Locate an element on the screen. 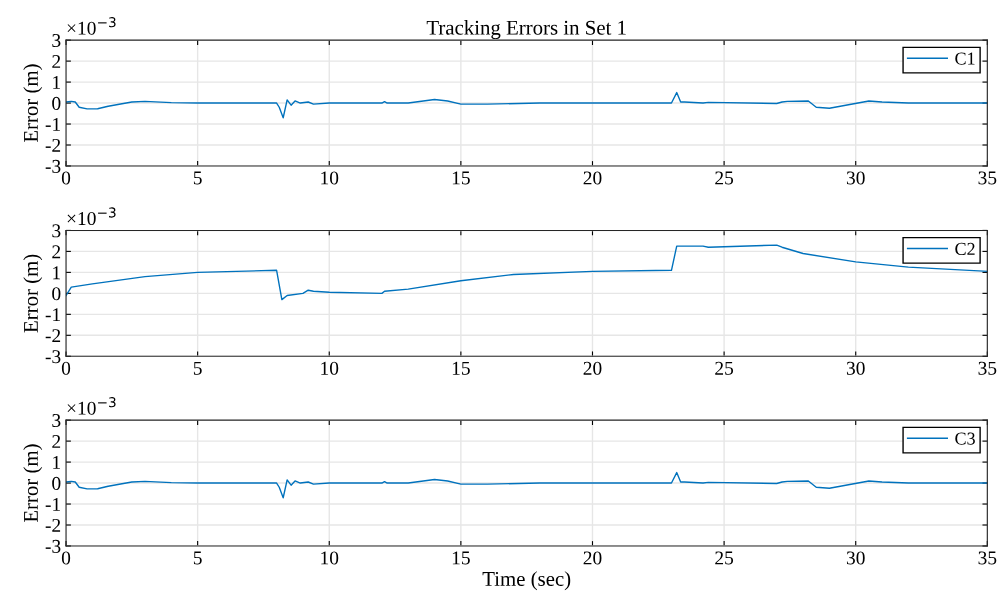  legend-label: C2 is located at coordinates (965, 248).